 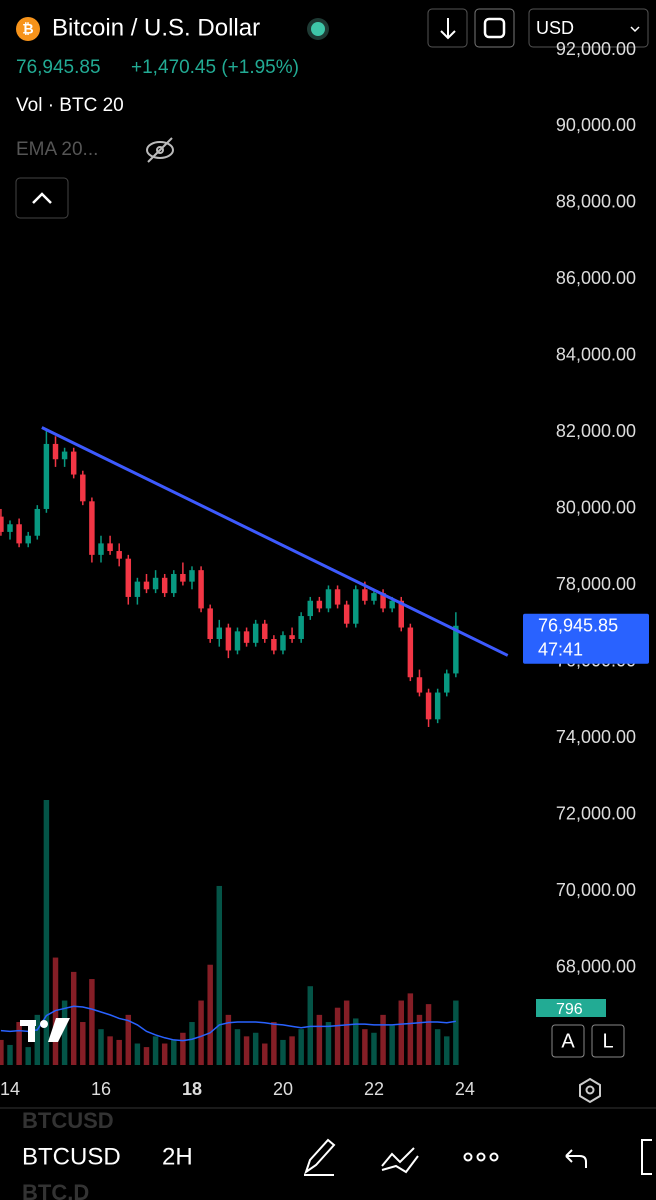 What do you see at coordinates (400, 1160) in the screenshot?
I see `indicator-icon` at bounding box center [400, 1160].